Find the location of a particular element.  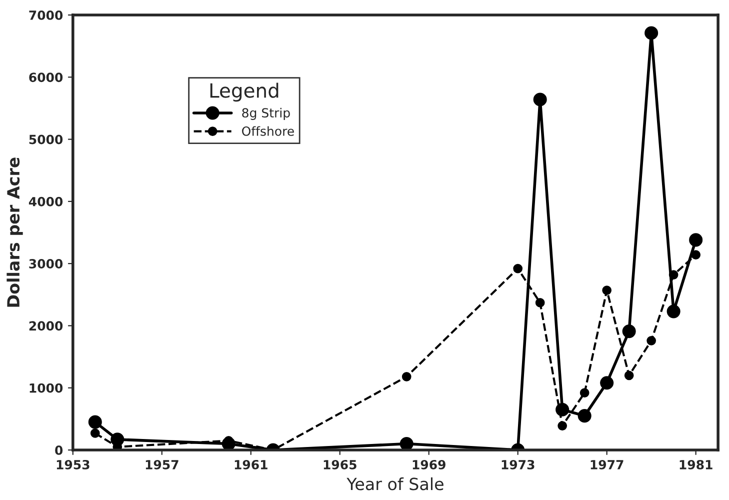

legend-label: 8g Strip is located at coordinates (266, 114).